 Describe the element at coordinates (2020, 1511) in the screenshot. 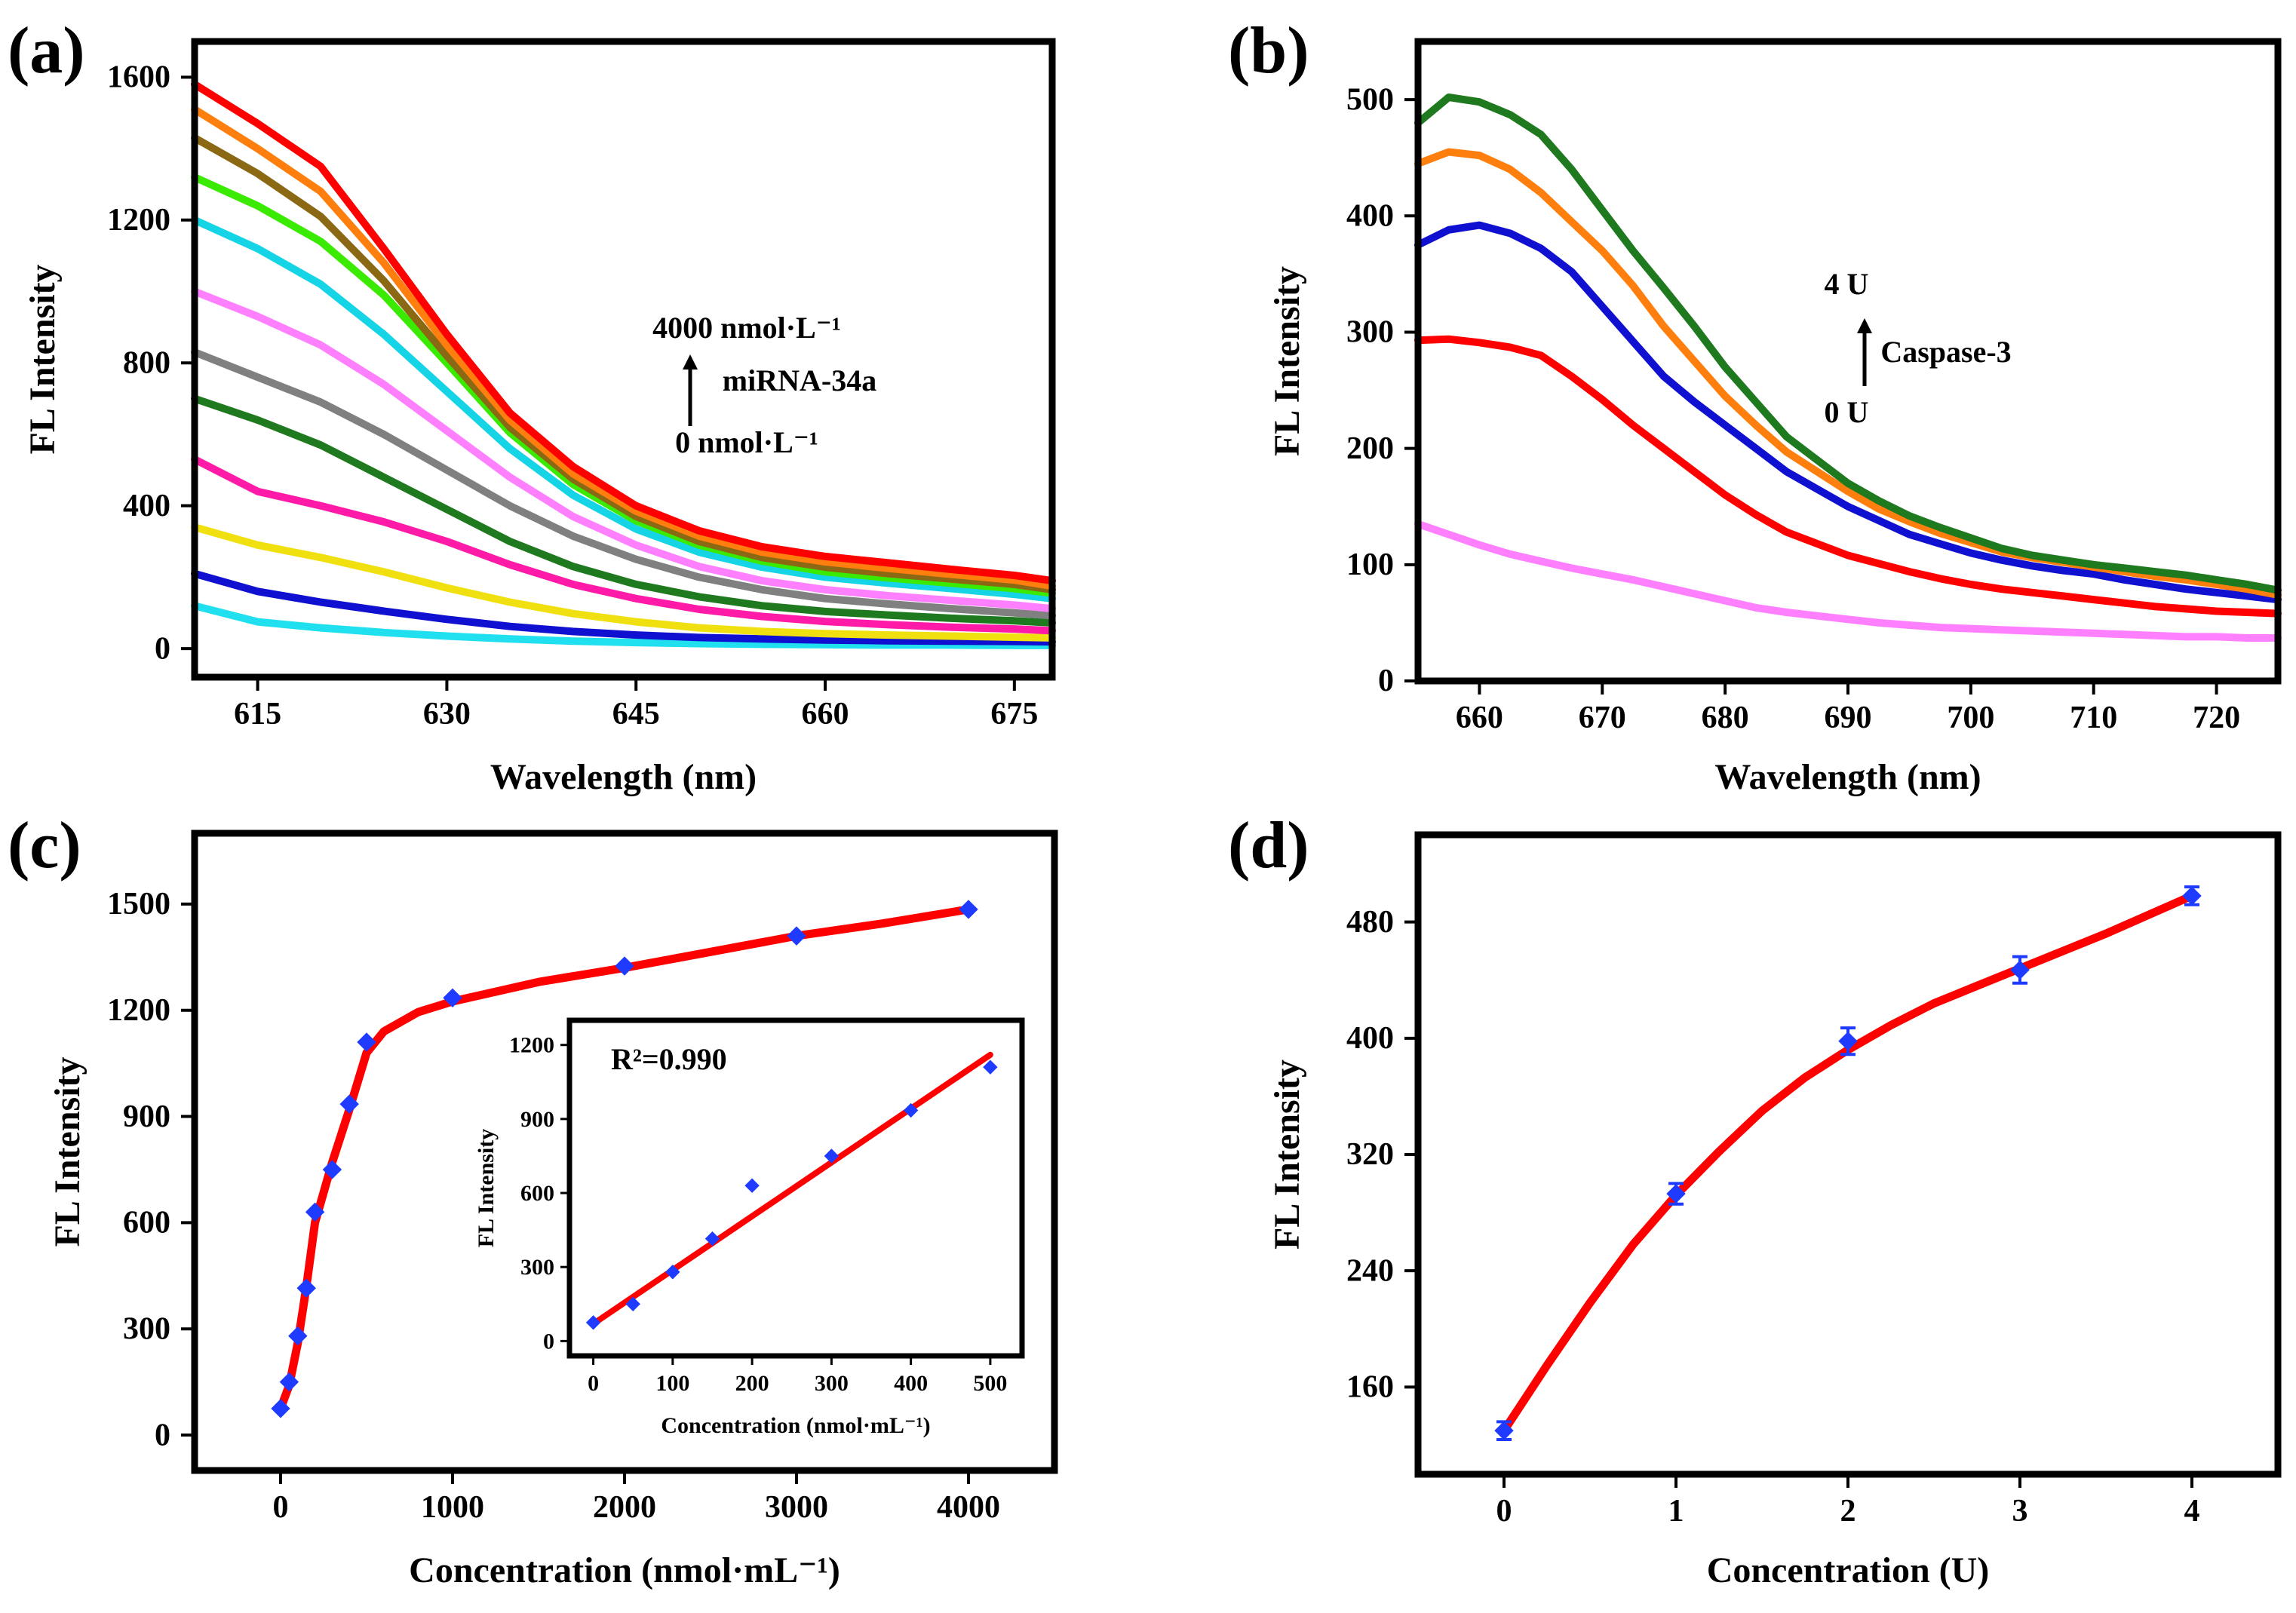

I see `x-tick-label: 3` at that location.